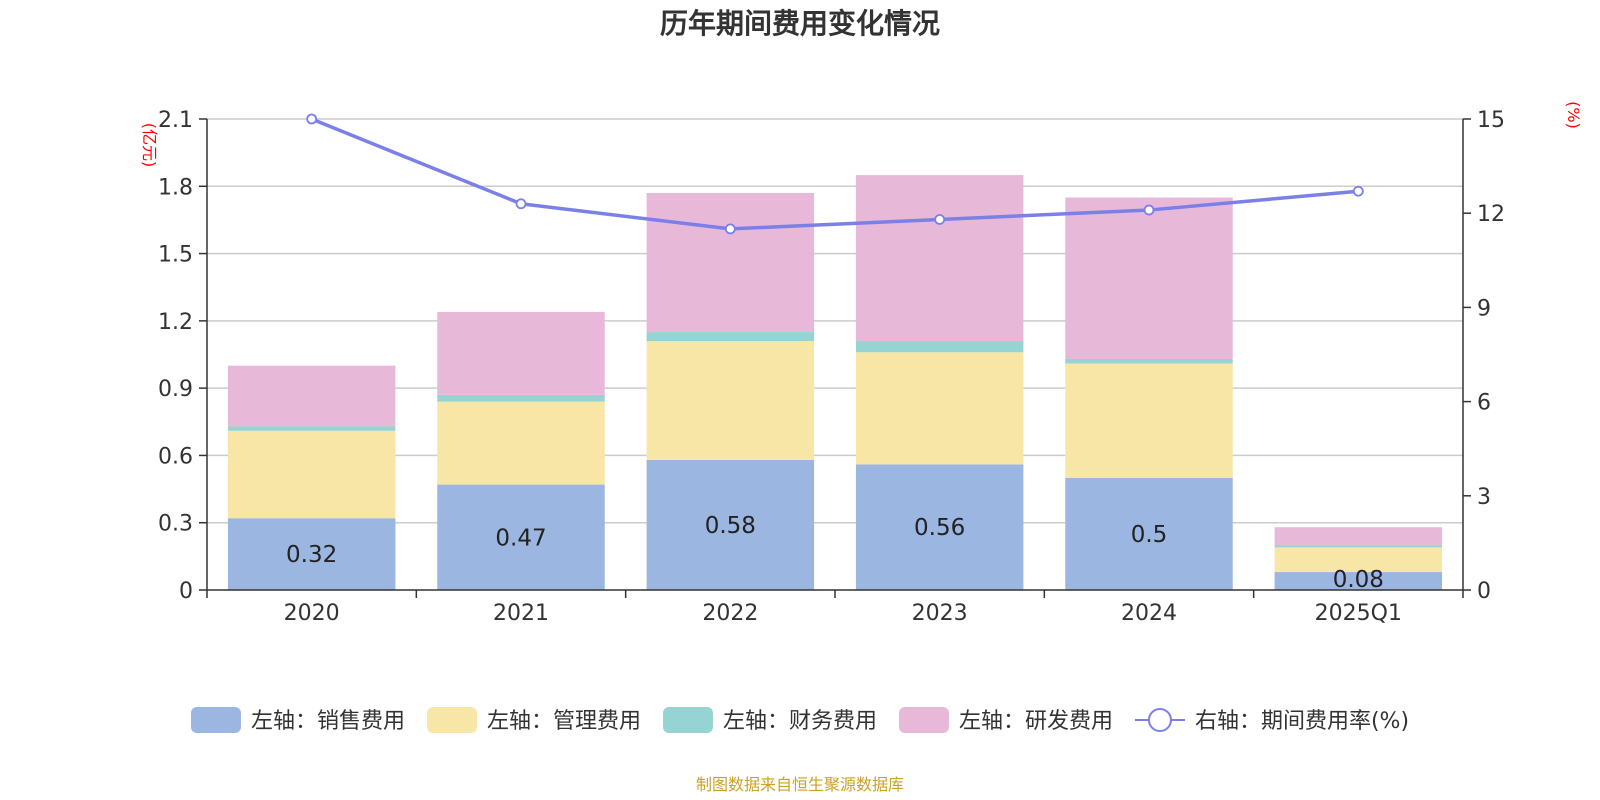 This screenshot has width=1600, height=800. Describe the element at coordinates (1484, 403) in the screenshot. I see `right-axis-tick-label: 6` at that location.